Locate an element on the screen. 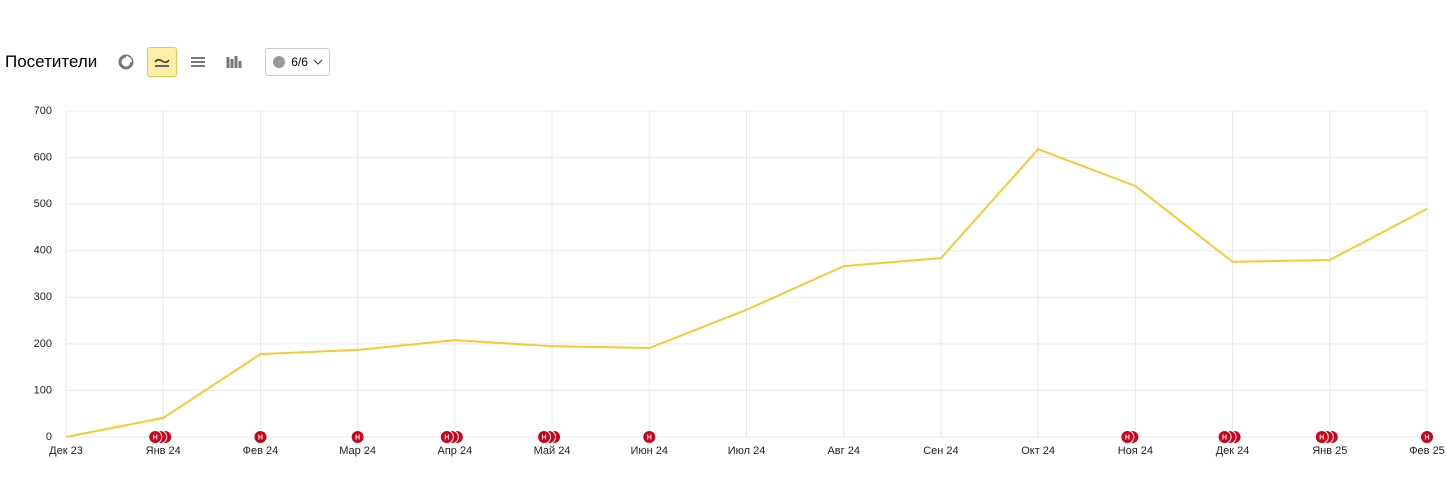  y-tick-label: 0 is located at coordinates (49, 437).